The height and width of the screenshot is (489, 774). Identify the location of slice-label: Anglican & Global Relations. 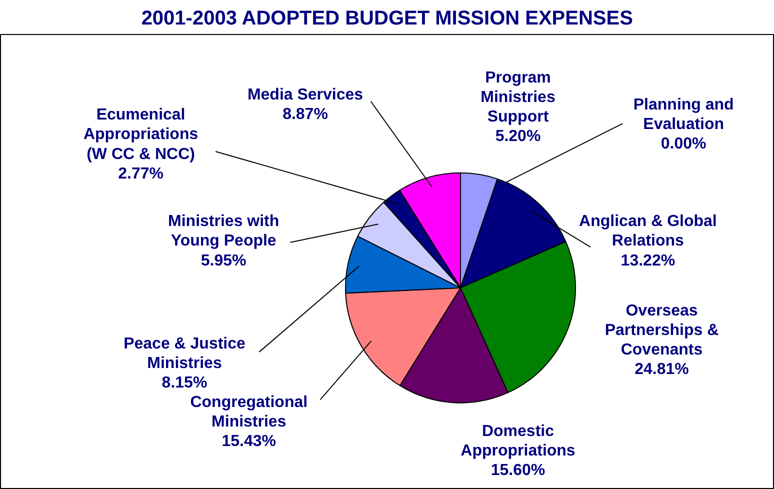
(648, 231).